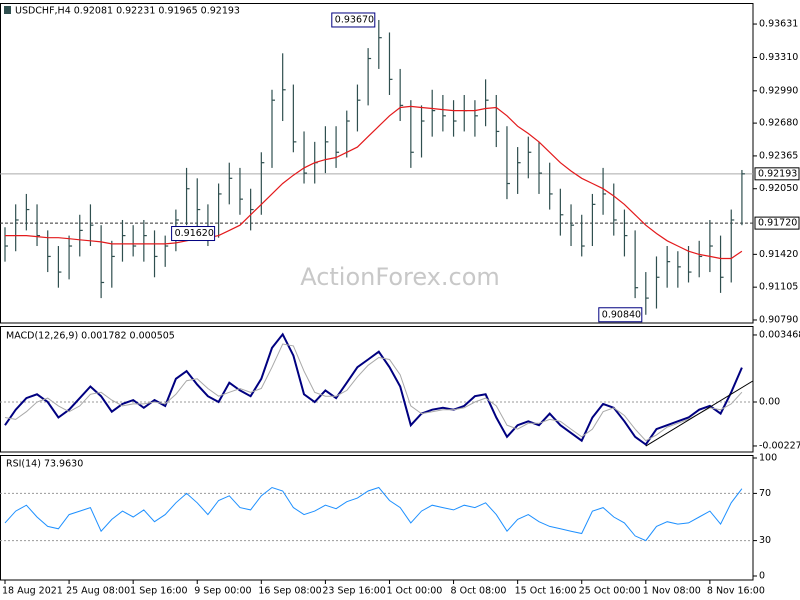 The width and height of the screenshot is (800, 600). What do you see at coordinates (400, 277) in the screenshot?
I see `watermark: ActionForex.com` at bounding box center [400, 277].